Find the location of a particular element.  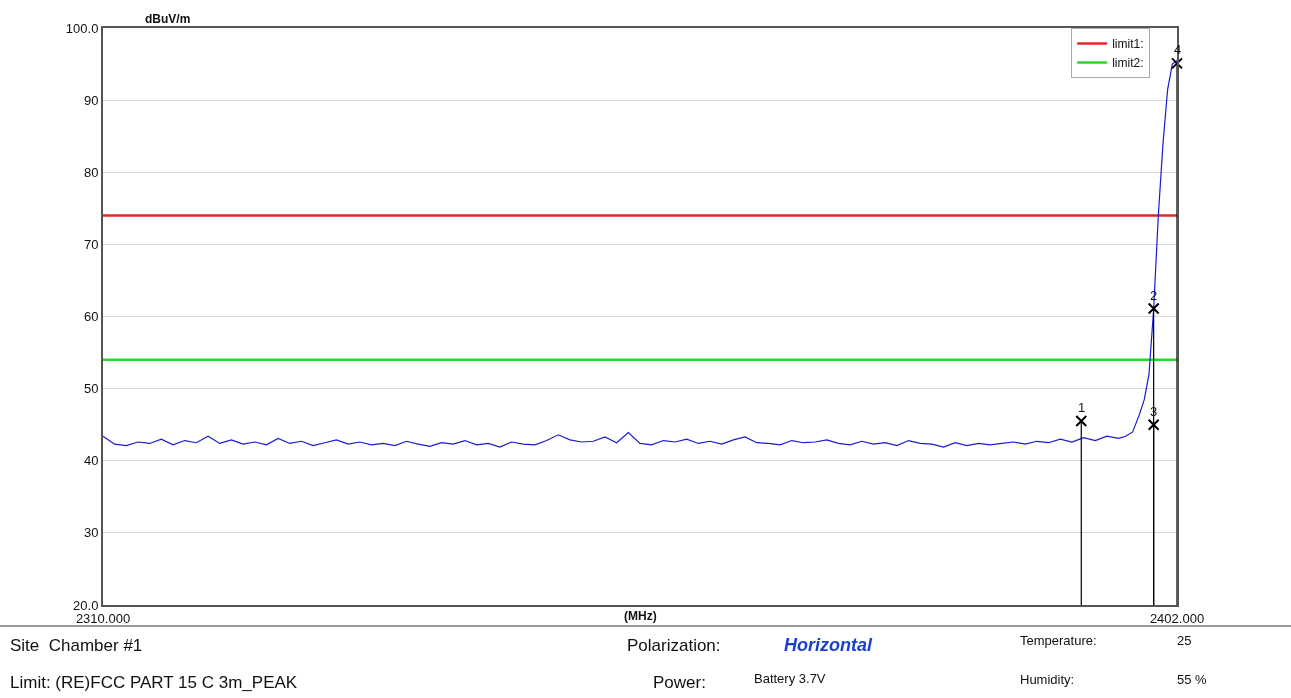

x-tick-label: 2310.000 is located at coordinates (103, 618).